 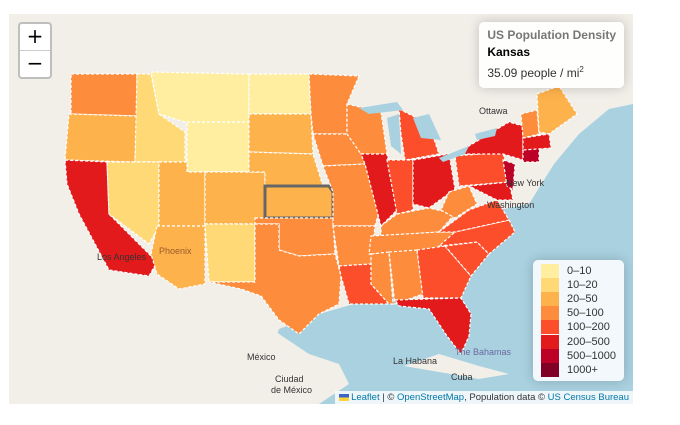 What do you see at coordinates (490, 191) in the screenshot?
I see `state-maryland-delaware` at bounding box center [490, 191].